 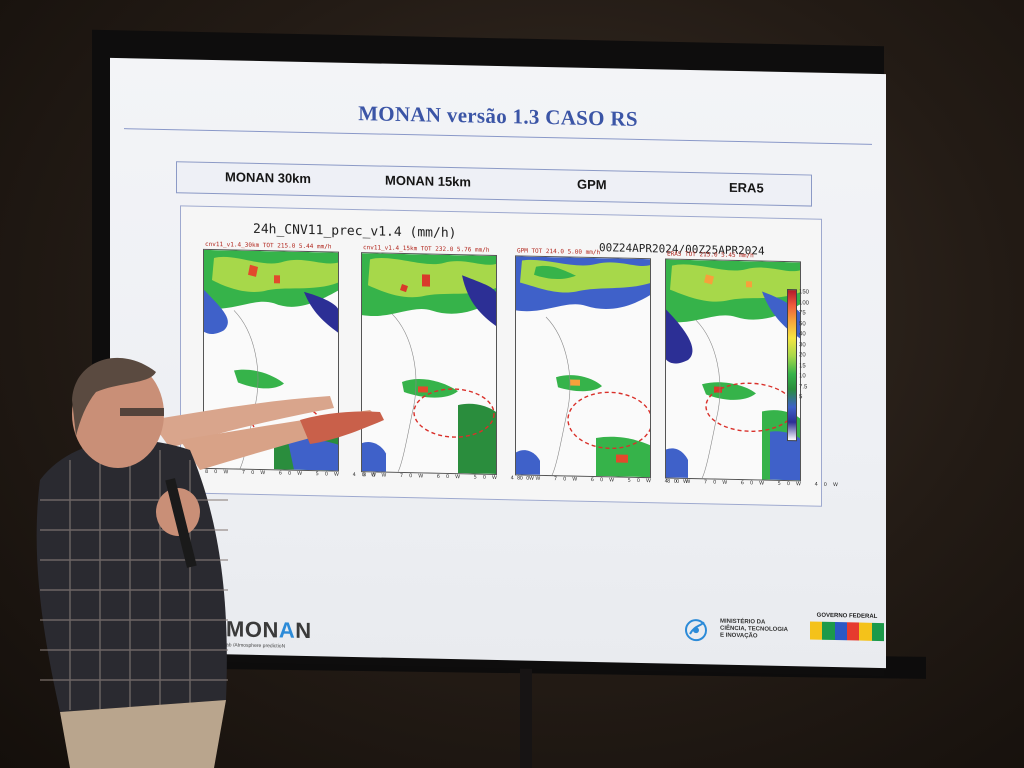 What do you see at coordinates (804, 292) in the screenshot?
I see `colorbar-value: 150` at bounding box center [804, 292].